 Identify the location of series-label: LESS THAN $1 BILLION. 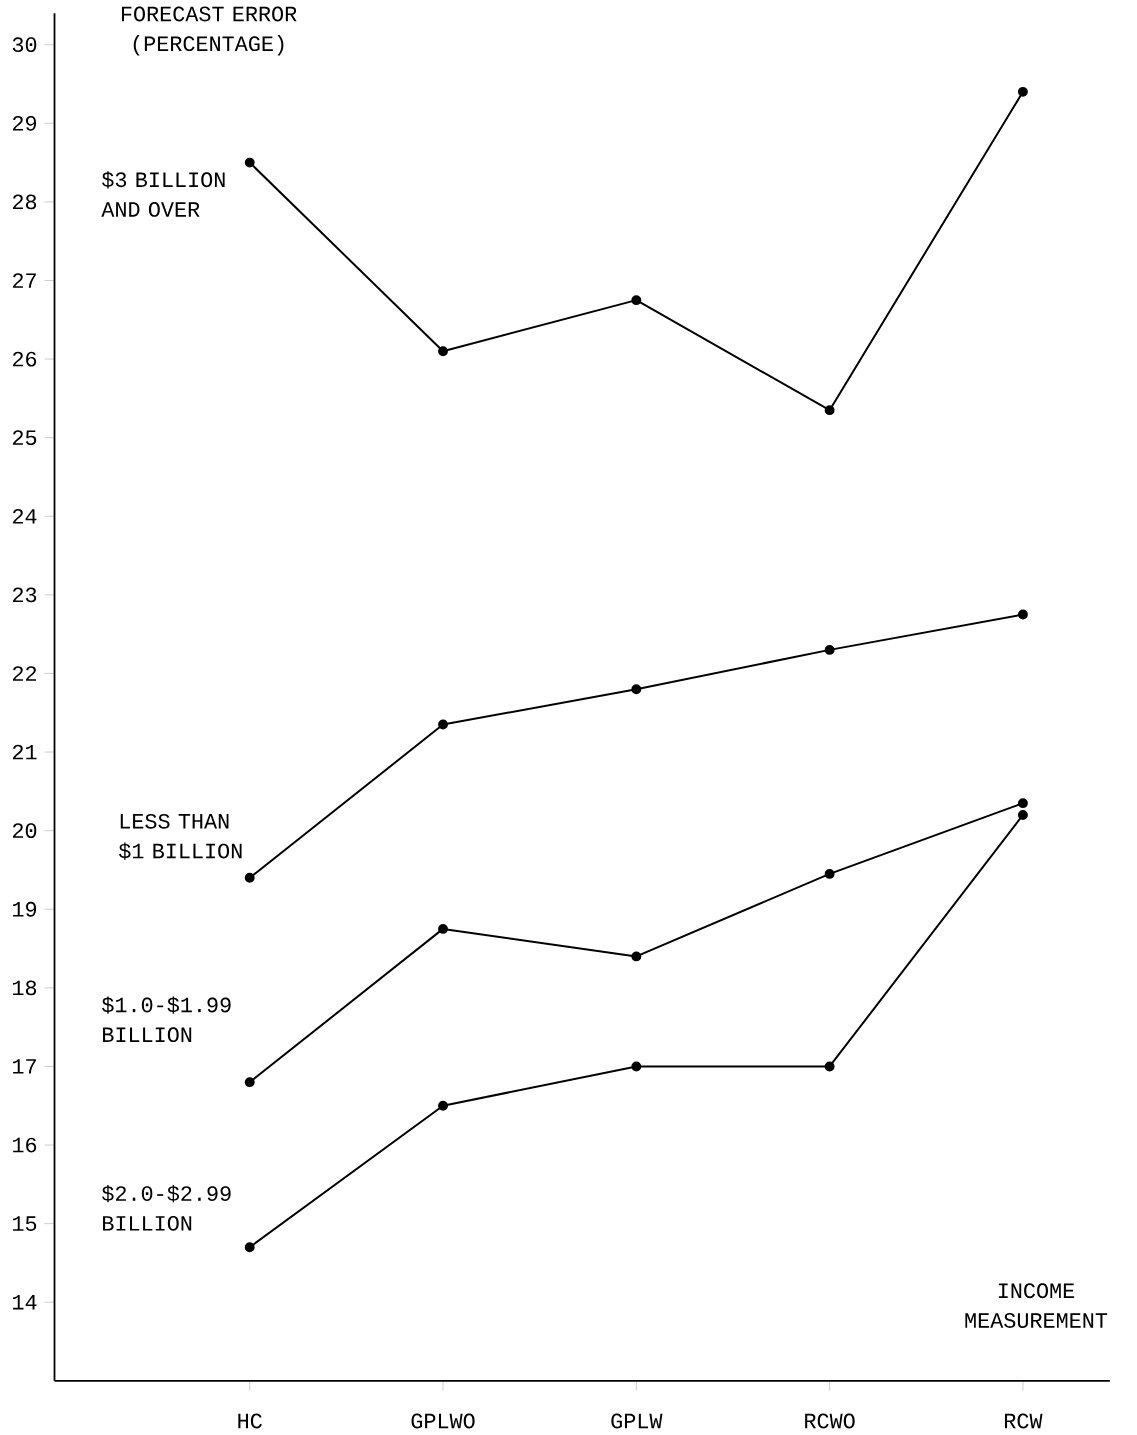
(180, 836).